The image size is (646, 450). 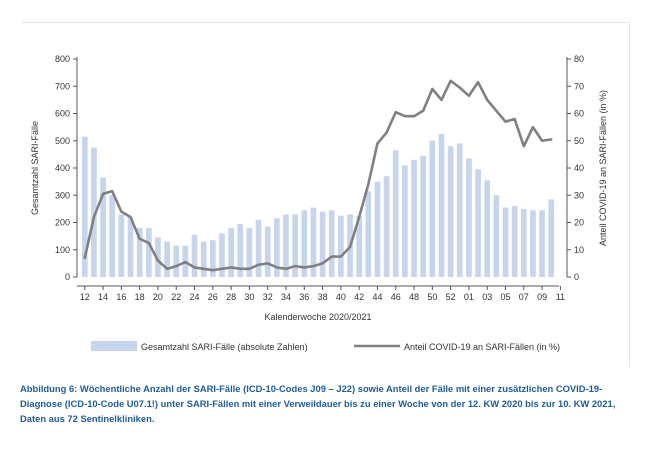 I want to click on x-tick-label-25: 09, so click(x=542, y=297).